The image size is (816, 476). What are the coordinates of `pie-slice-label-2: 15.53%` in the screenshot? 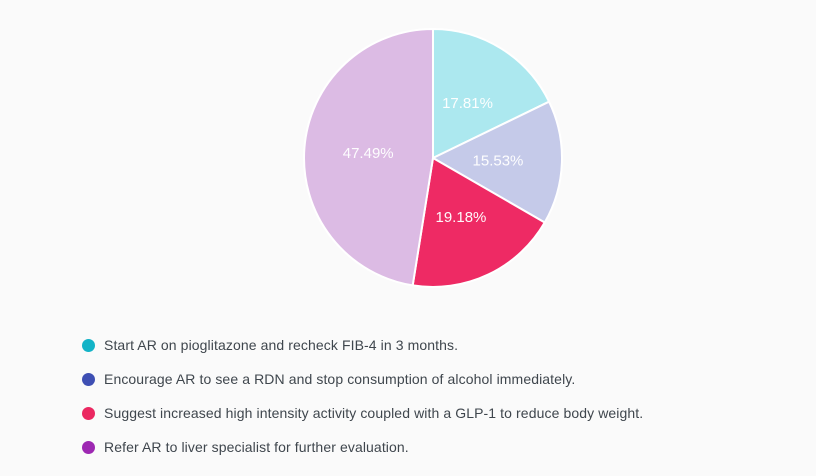 It's located at (498, 161).